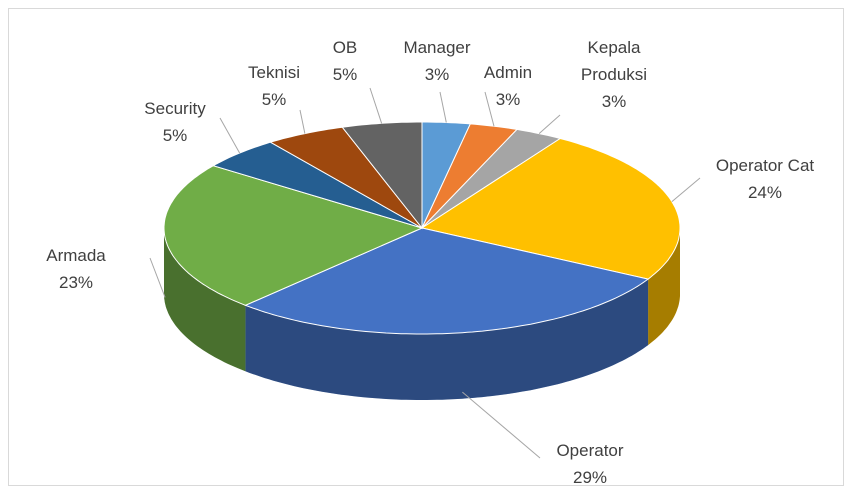  Describe the element at coordinates (345, 61) in the screenshot. I see `data-label: OB 5%` at that location.